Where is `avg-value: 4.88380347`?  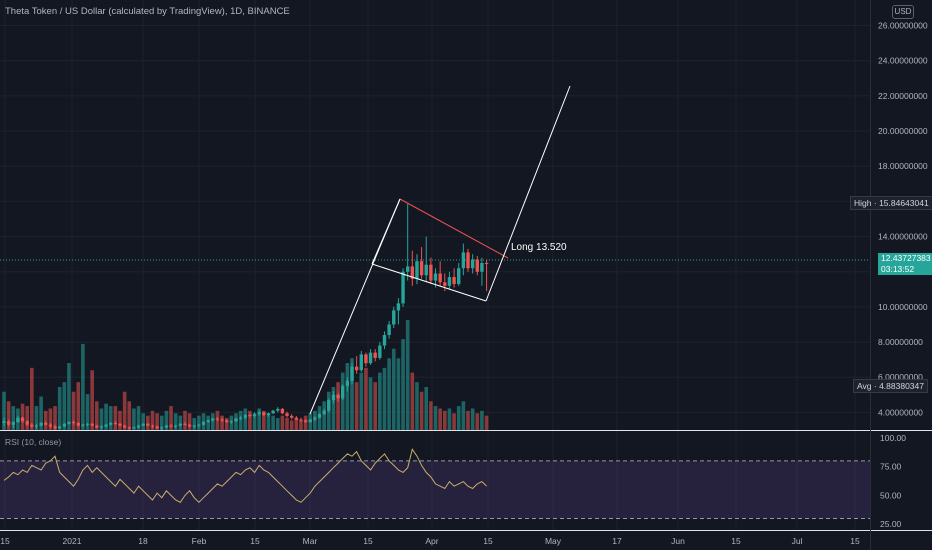 avg-value: 4.88380347 is located at coordinates (901, 386).